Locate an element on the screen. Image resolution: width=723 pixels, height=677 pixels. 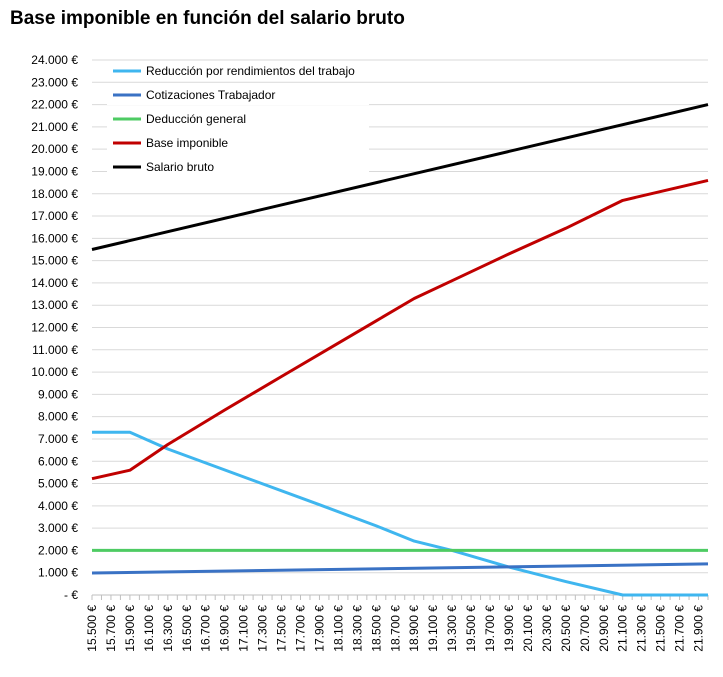
x-tick-label: 21.900 € is located at coordinates (699, 628).